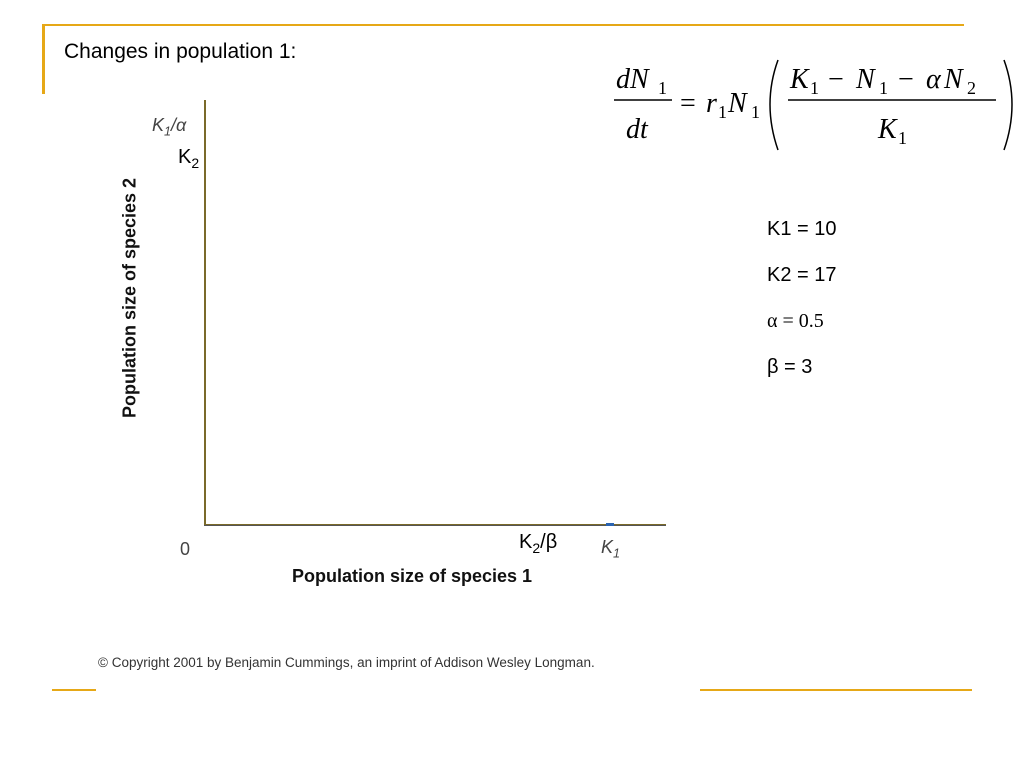 The height and width of the screenshot is (768, 1024). What do you see at coordinates (189, 158) in the screenshot?
I see `y-tick-k2: K2` at bounding box center [189, 158].